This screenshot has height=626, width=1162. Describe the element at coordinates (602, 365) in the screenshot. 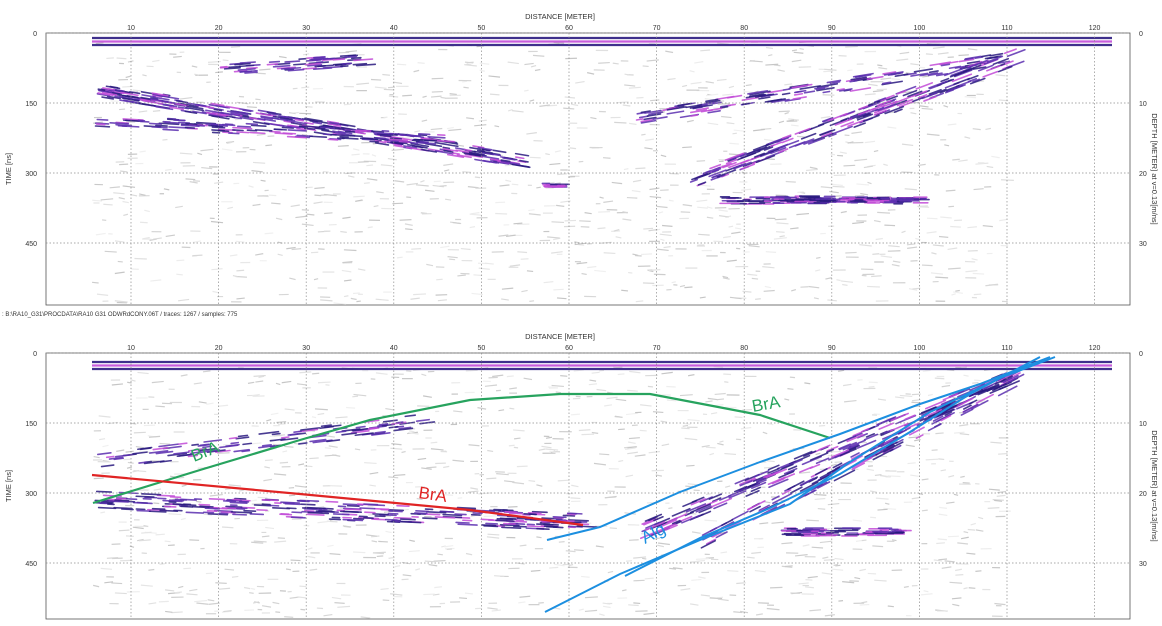

I see `bottom-radargram-surface-reflection` at that location.